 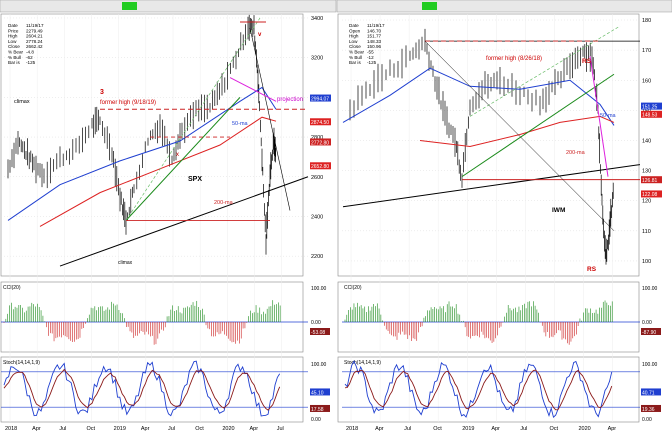 What do you see at coordinates (270, 119) in the screenshot?
I see `decline-line` at bounding box center [270, 119].